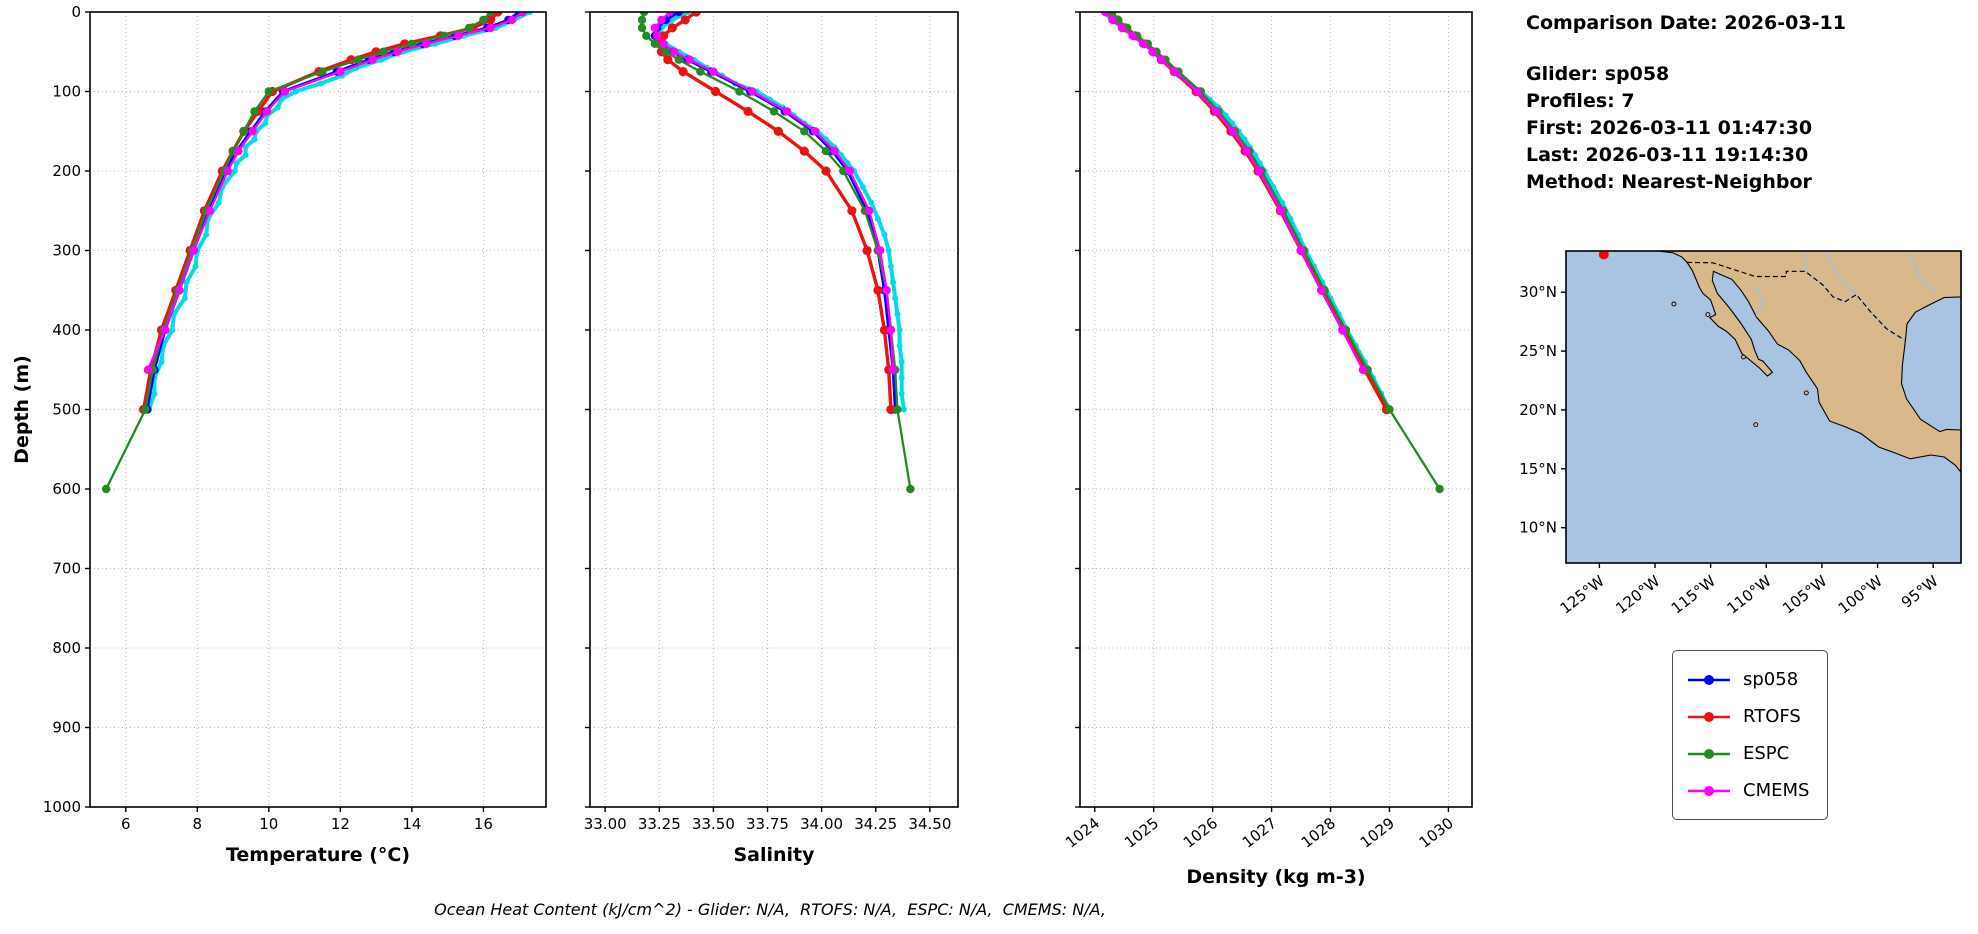 The height and width of the screenshot is (934, 1978). Describe the element at coordinates (1538, 528) in the screenshot. I see `svg-text: 10°N` at that location.